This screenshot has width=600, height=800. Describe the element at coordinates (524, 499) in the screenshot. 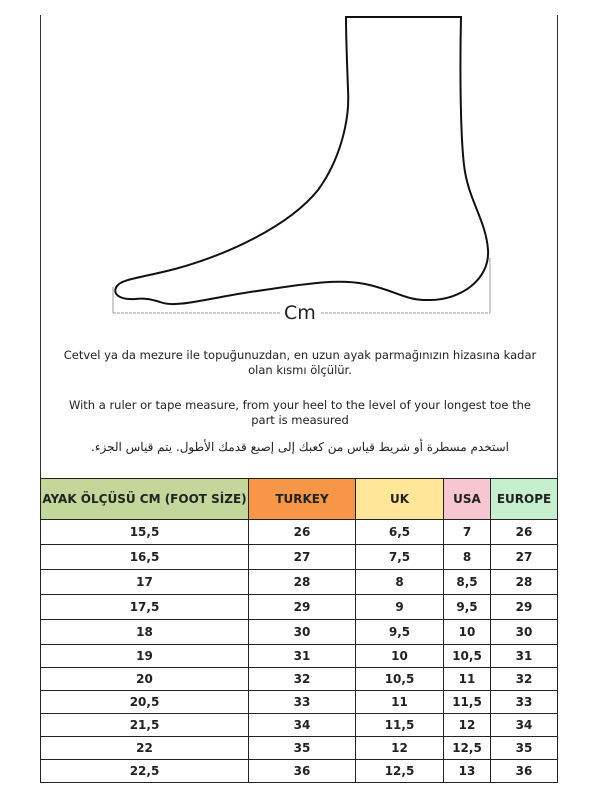

I see `header-europe: EUROPE` at that location.